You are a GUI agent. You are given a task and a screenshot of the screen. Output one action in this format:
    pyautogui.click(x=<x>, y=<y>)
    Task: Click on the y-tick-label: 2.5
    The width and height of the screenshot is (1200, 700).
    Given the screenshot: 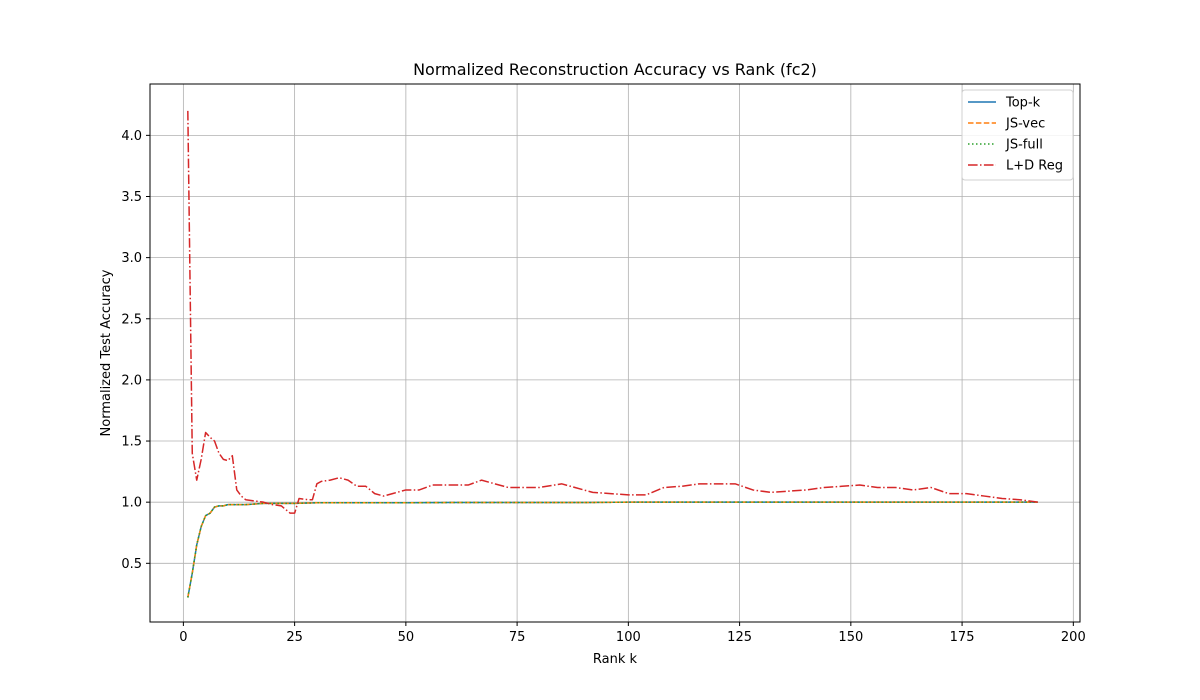 What is the action you would take?
    pyautogui.click(x=131, y=319)
    